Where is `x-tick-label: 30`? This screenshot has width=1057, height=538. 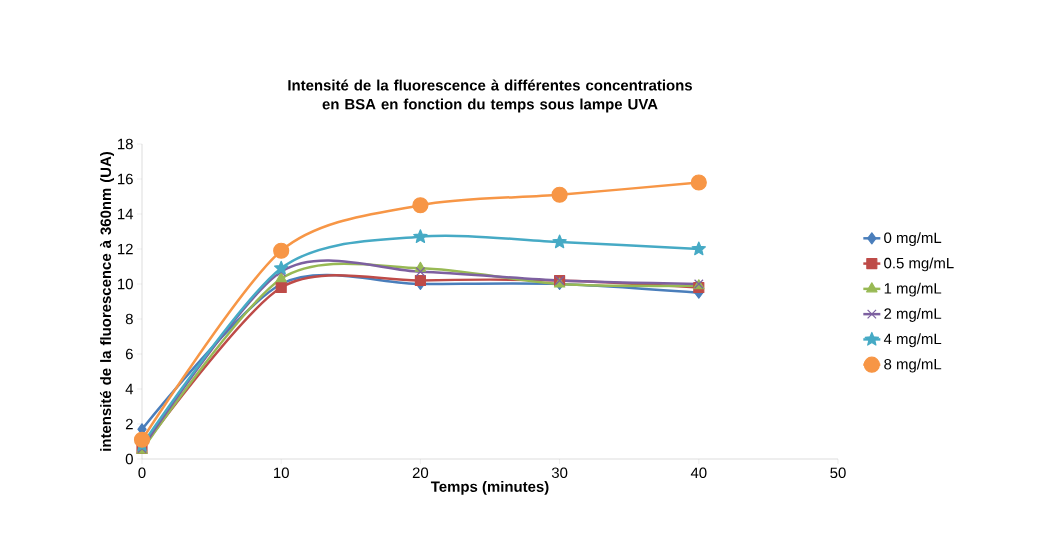 x-tick-label: 30 is located at coordinates (559, 473).